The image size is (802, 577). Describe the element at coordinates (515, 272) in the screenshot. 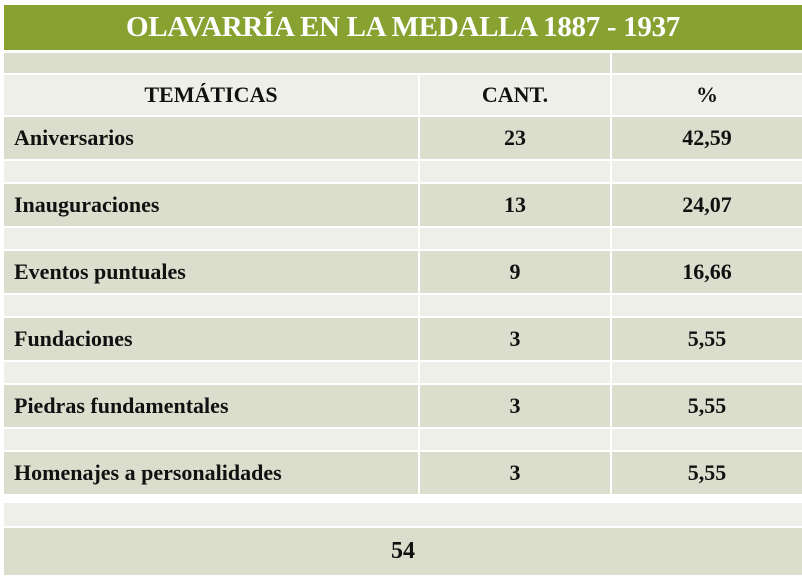

I see `cant-cell: 9` at that location.